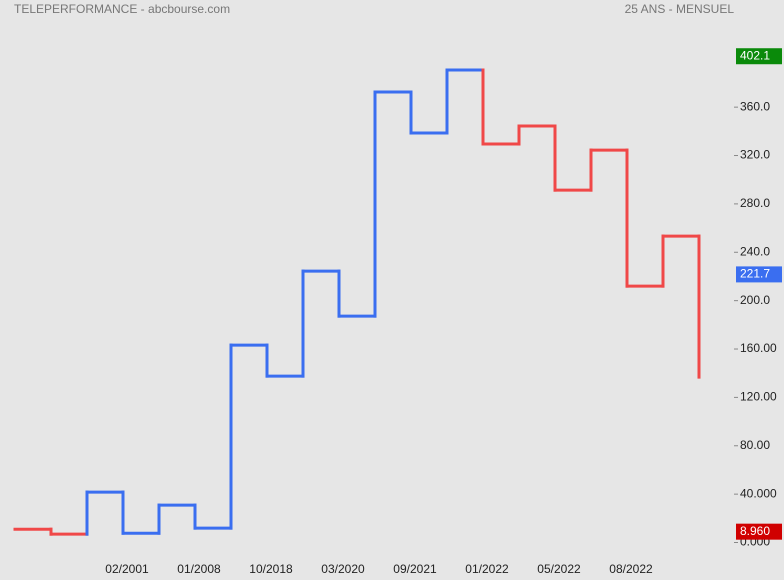  Describe the element at coordinates (199, 569) in the screenshot. I see `x-tick-label: 01/2008` at that location.